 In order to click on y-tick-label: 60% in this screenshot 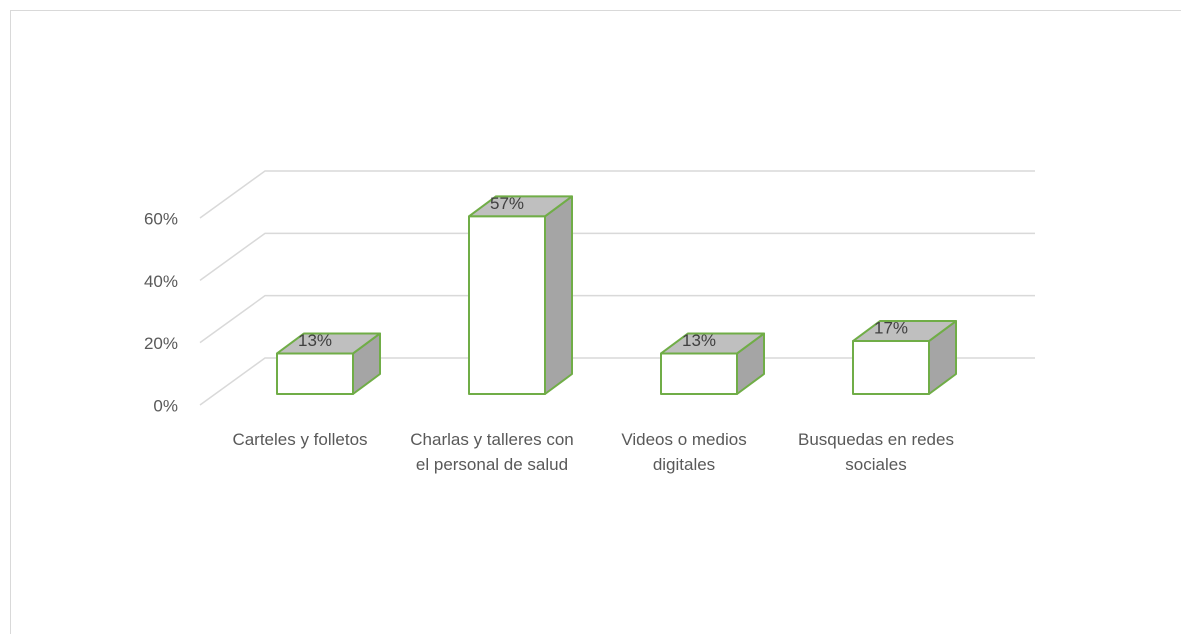, I will do `click(161, 218)`.